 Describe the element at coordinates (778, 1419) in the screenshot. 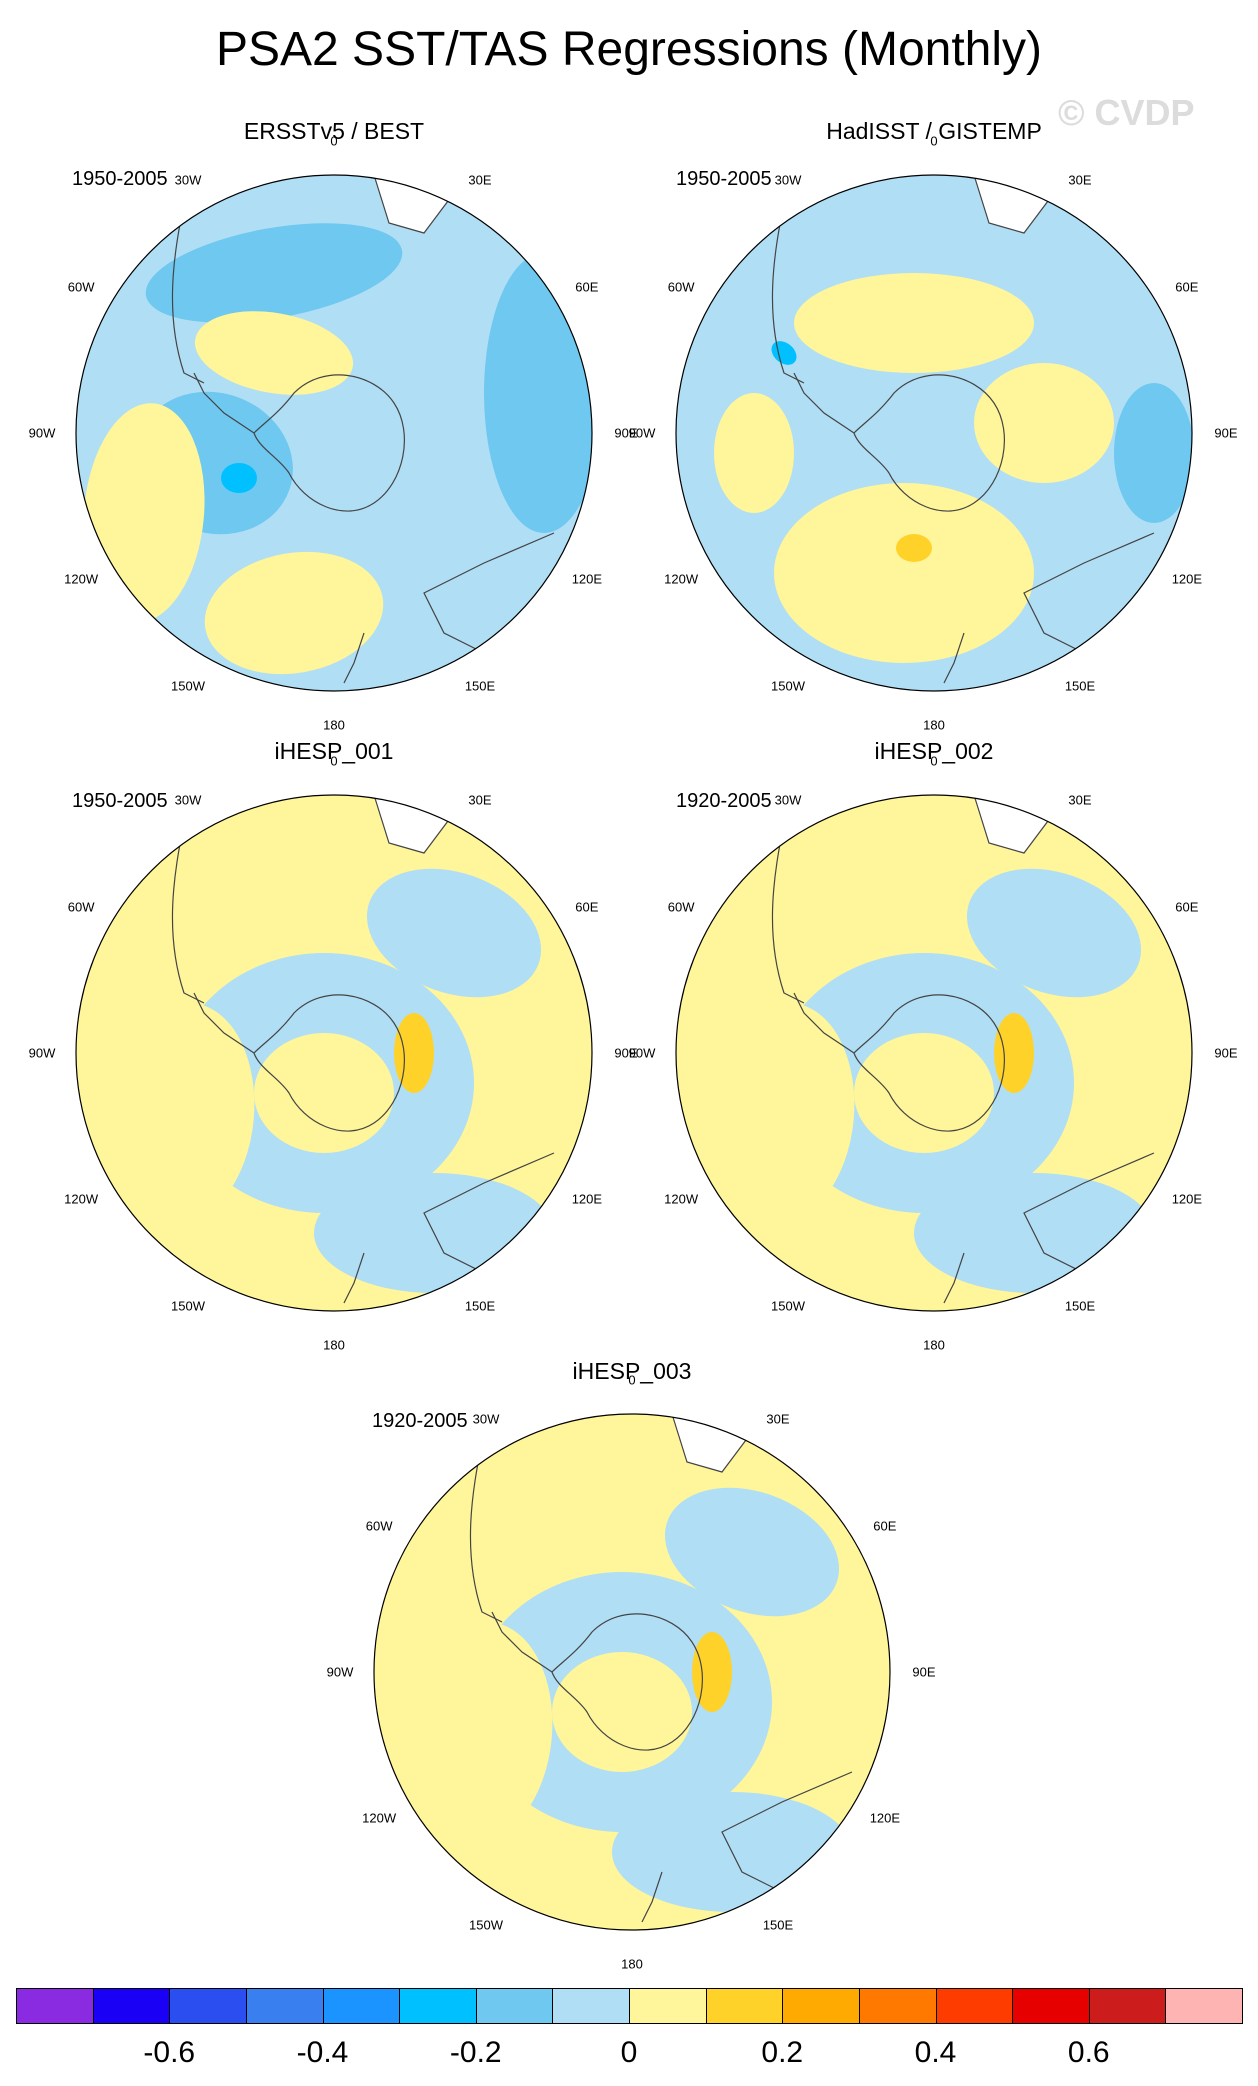

I see `longitude-label: 30E` at that location.